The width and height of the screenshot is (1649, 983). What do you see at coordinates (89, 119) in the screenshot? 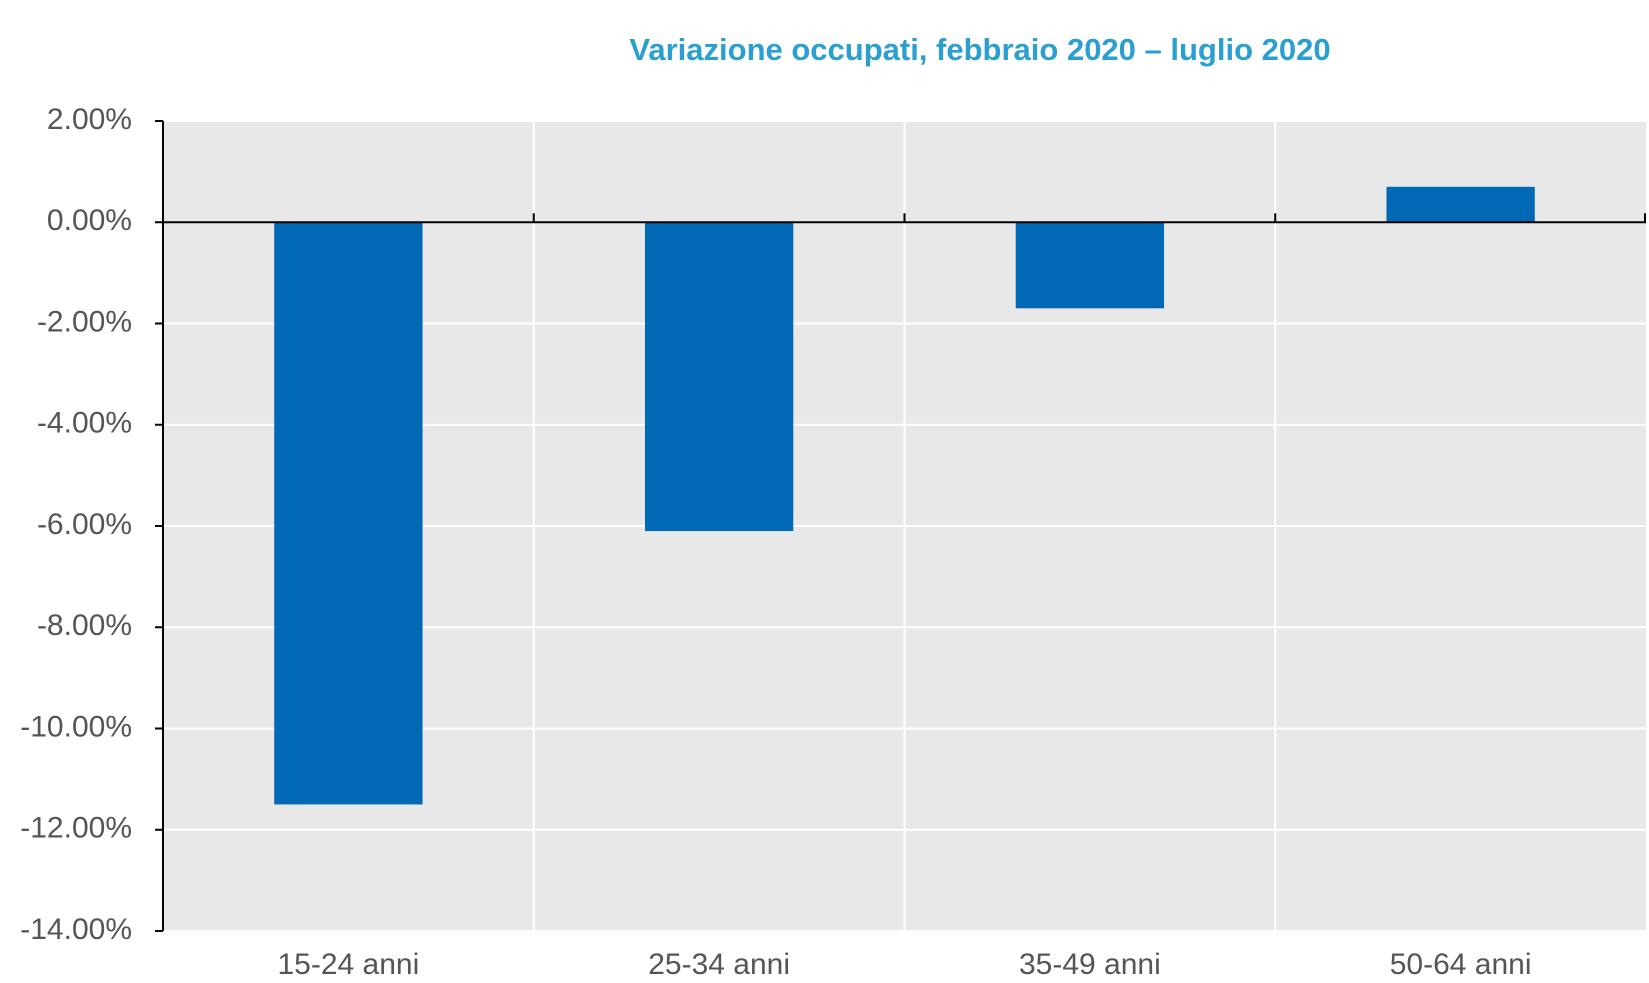
I see `y-tick-label: 2.00%` at bounding box center [89, 119].